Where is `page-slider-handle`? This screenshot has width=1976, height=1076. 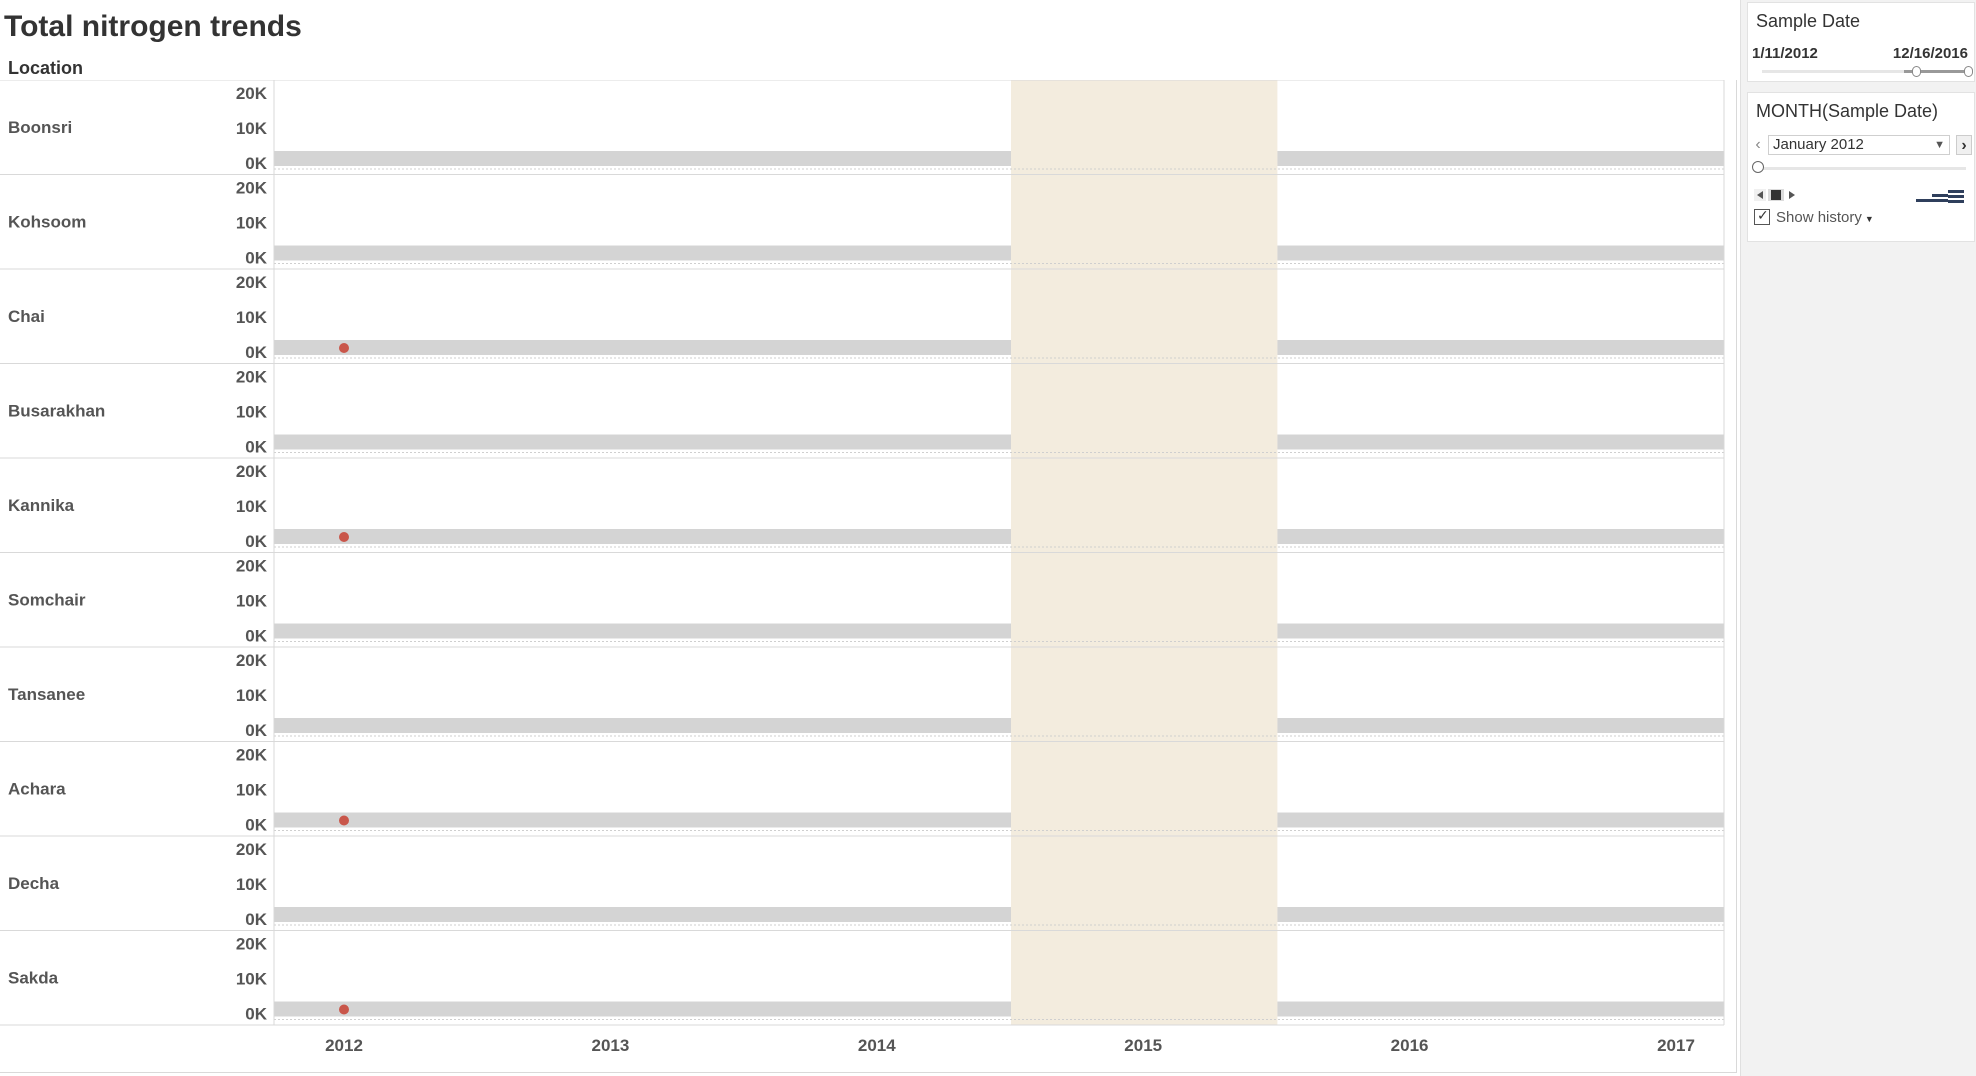 page-slider-handle is located at coordinates (1758, 167).